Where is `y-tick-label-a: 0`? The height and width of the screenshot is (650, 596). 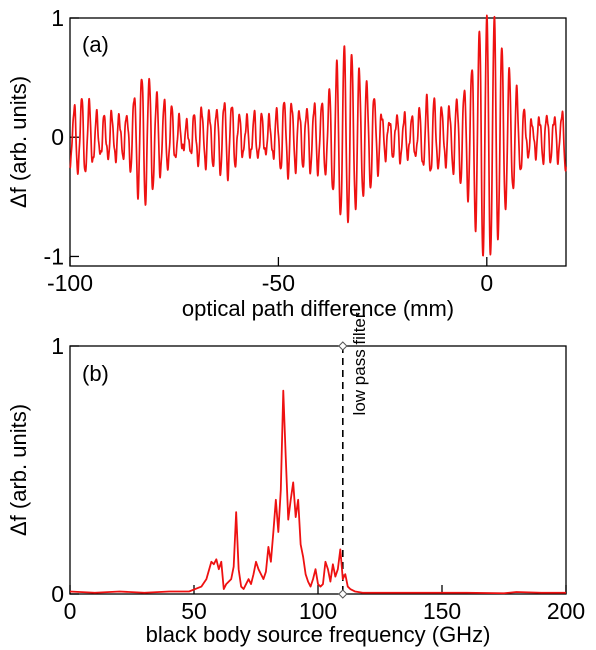
y-tick-label-a: 0 is located at coordinates (57, 137).